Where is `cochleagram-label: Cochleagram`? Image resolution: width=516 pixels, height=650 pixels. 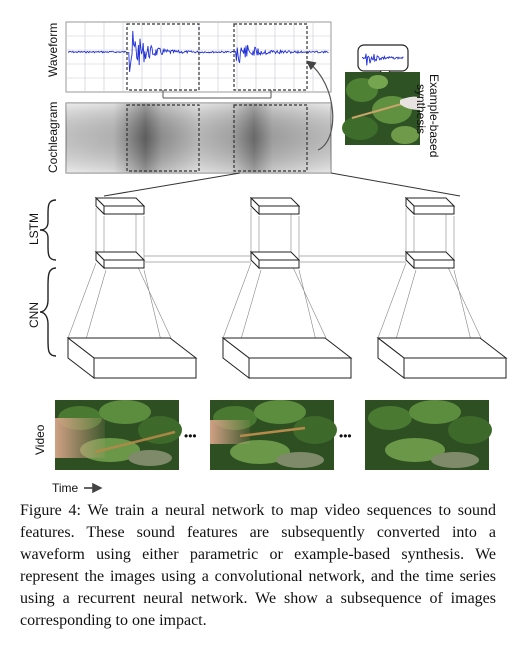
cochleagram-label: Cochleagram is located at coordinates (53, 137).